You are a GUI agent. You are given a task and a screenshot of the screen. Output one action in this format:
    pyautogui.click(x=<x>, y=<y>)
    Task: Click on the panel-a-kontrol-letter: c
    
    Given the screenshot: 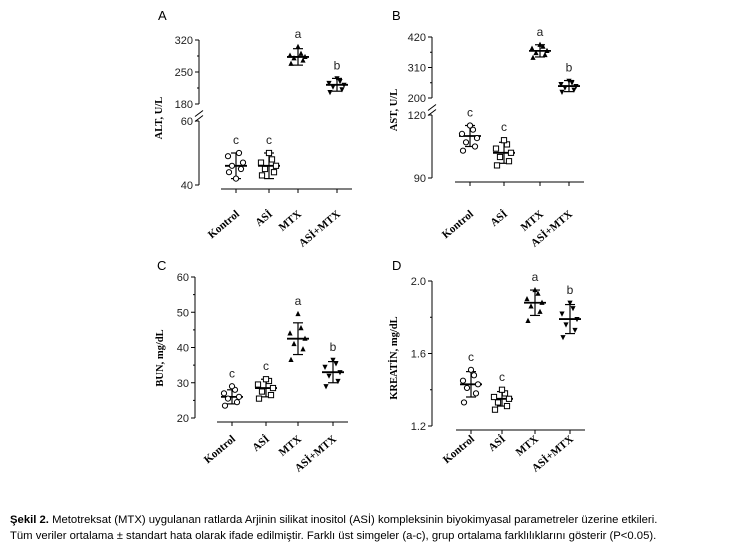 What is the action you would take?
    pyautogui.click(x=236, y=140)
    